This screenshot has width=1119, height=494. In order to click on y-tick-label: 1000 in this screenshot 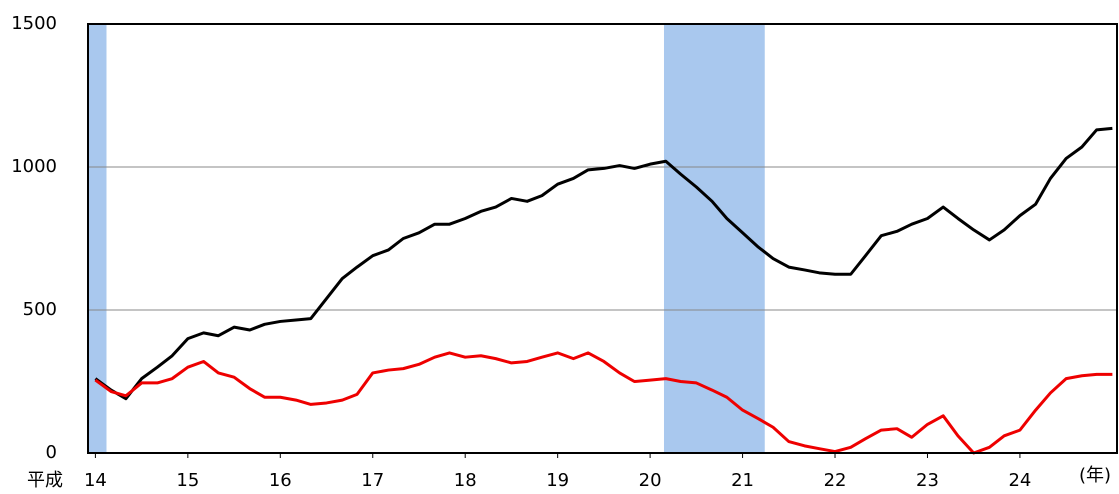, I will do `click(34, 166)`.